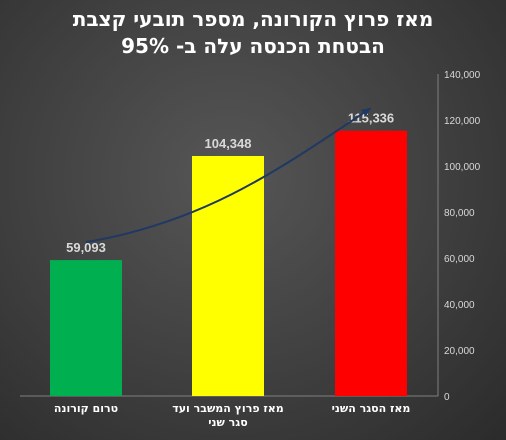 The image size is (506, 440). I want to click on category-label-3: מאז הסגר השני, so click(371, 408).